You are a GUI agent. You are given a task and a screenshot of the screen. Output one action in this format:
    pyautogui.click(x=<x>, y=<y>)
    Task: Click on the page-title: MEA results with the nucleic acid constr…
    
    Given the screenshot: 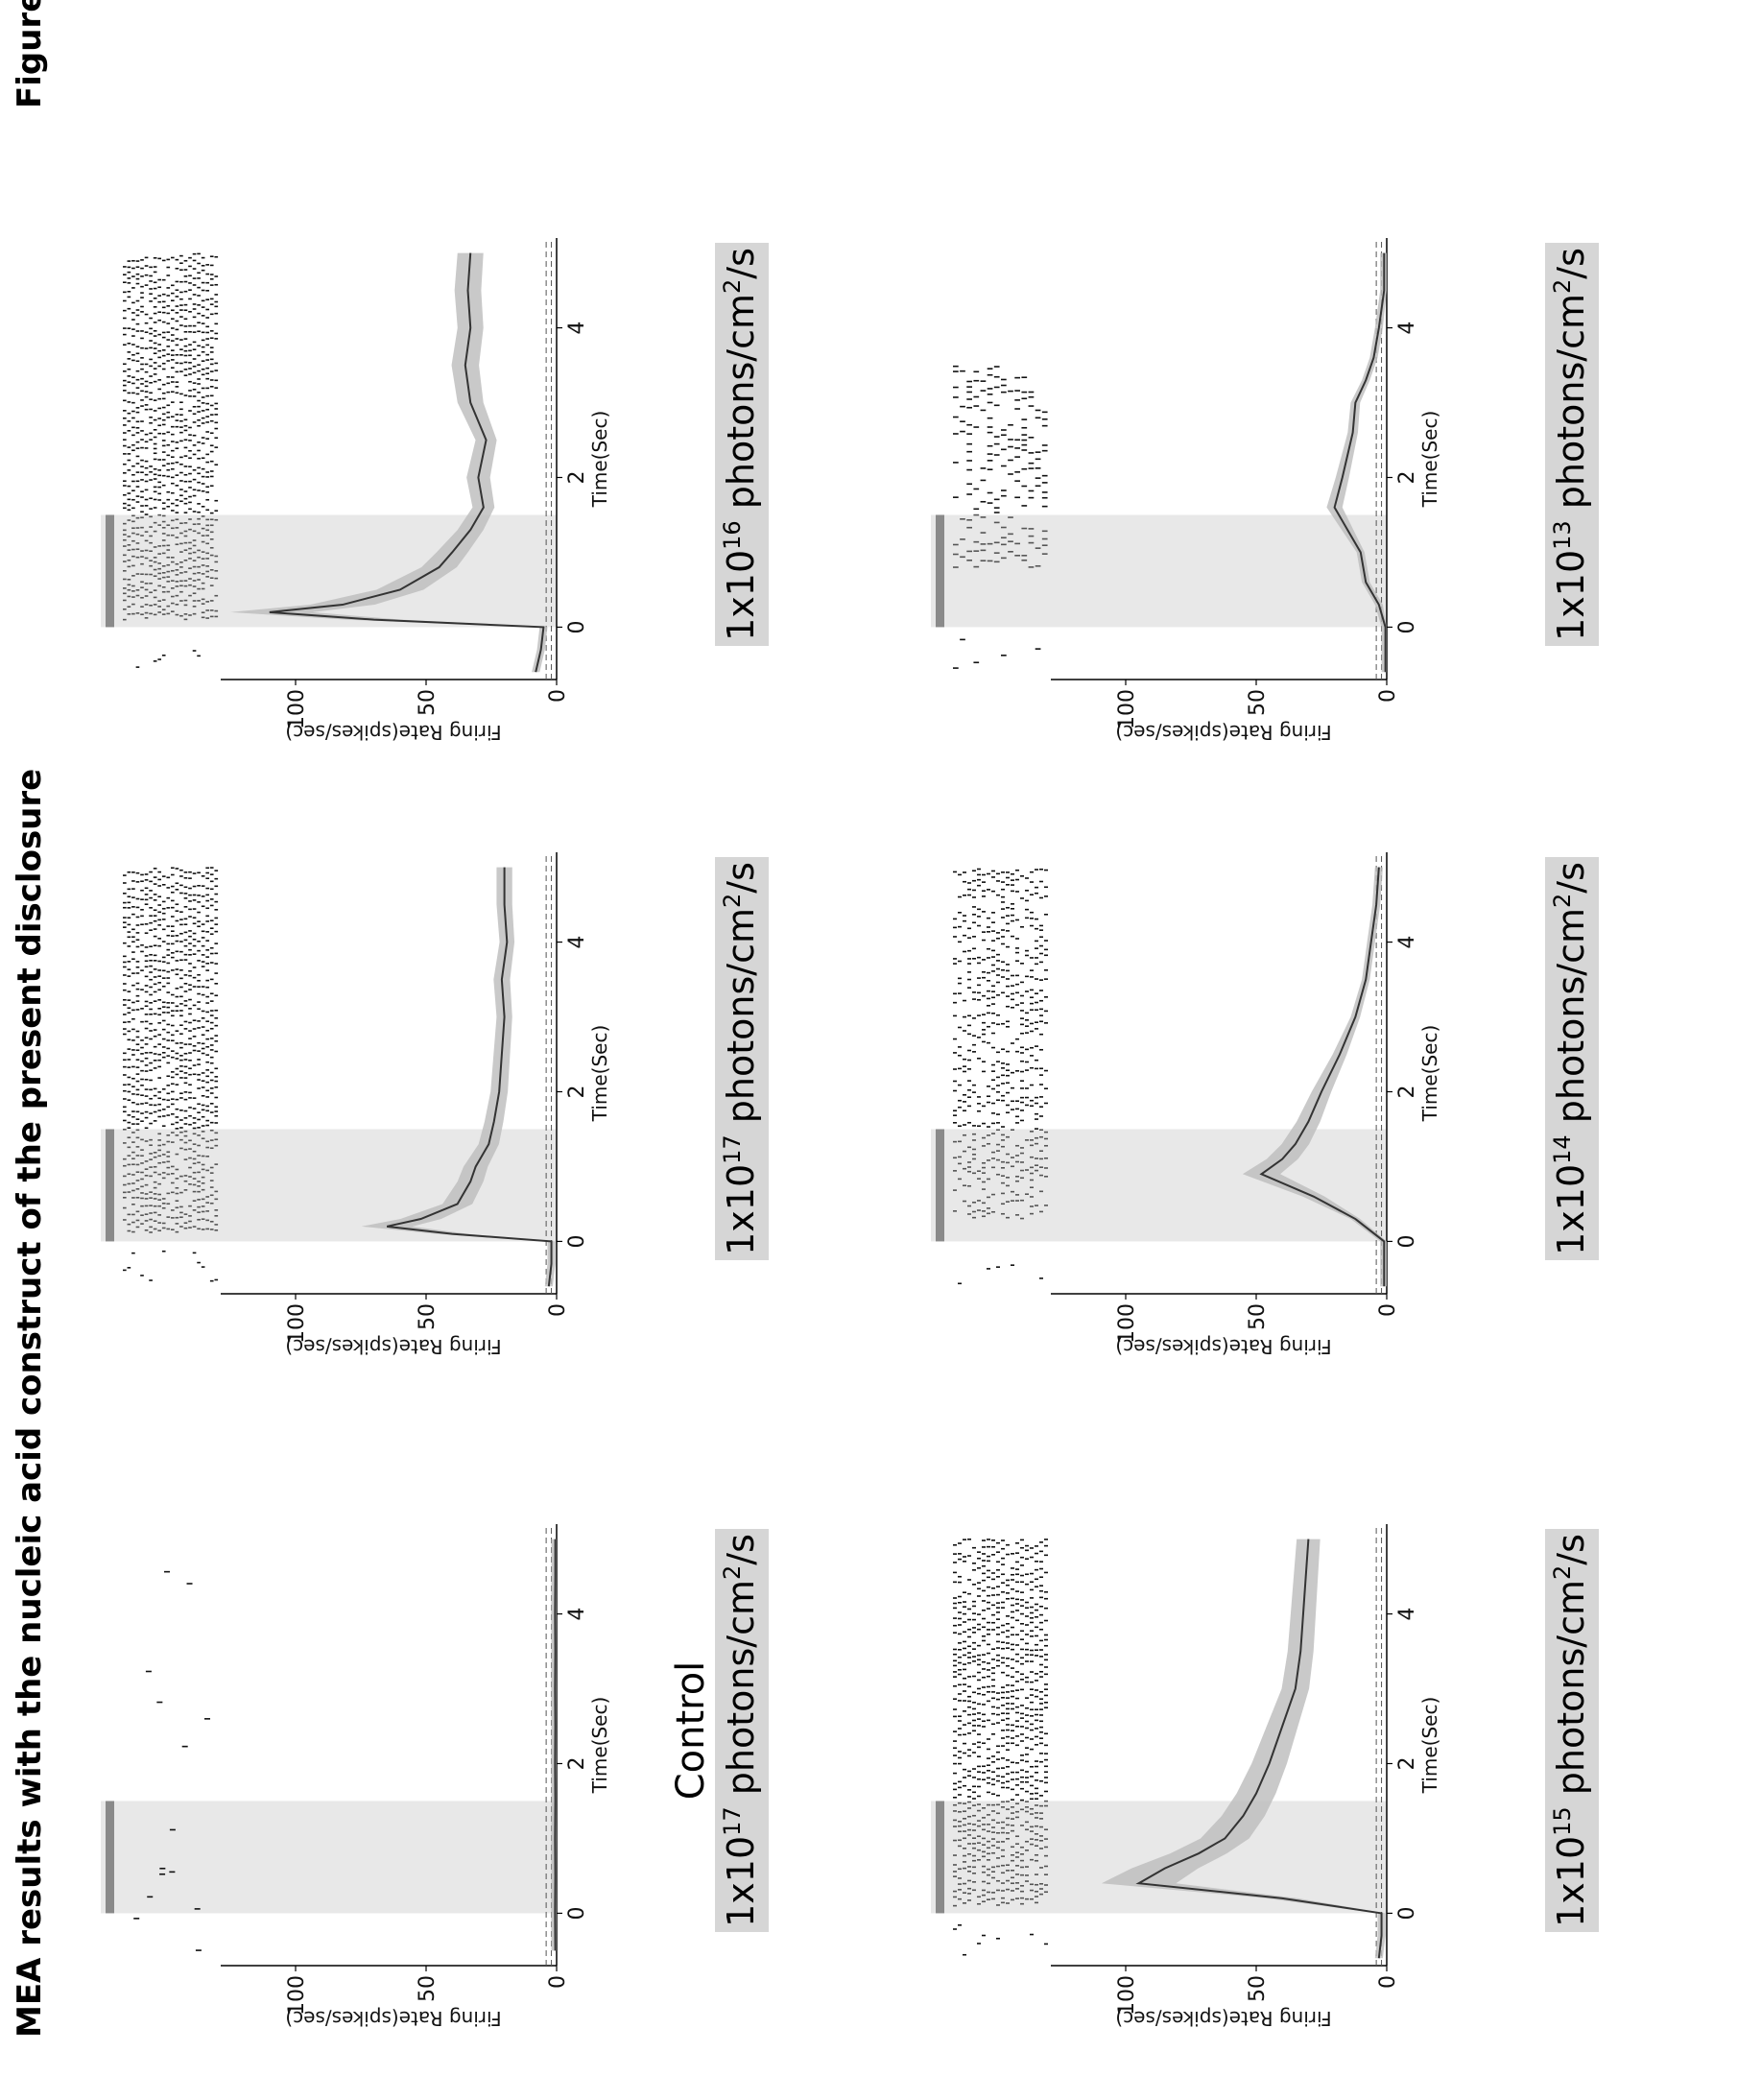 What is the action you would take?
    pyautogui.click(x=30, y=1403)
    